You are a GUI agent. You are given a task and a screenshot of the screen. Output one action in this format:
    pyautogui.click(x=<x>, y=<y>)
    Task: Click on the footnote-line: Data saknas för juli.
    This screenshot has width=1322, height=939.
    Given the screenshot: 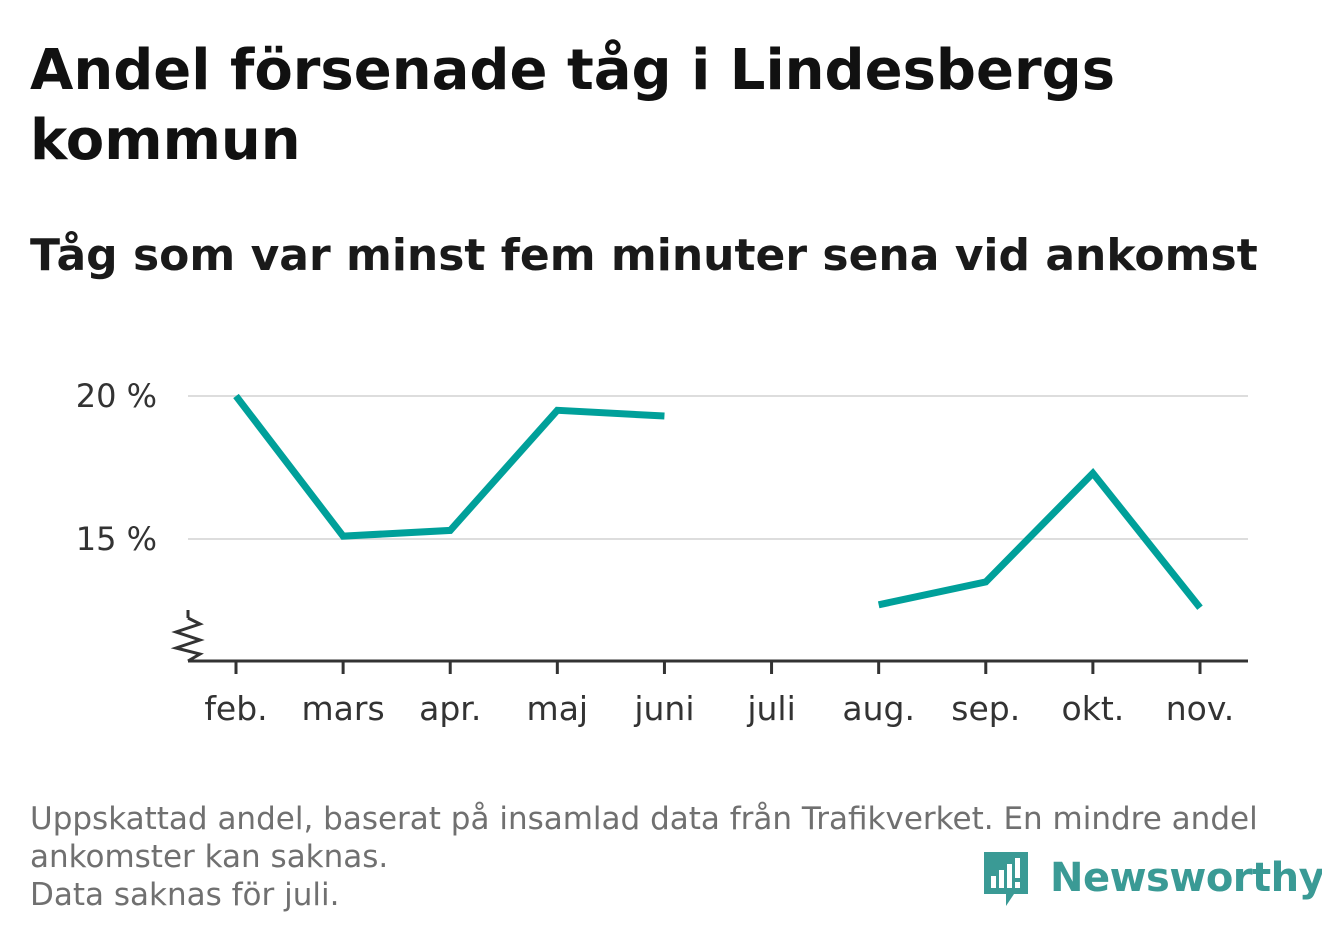 What is the action you would take?
    pyautogui.click(x=185, y=895)
    